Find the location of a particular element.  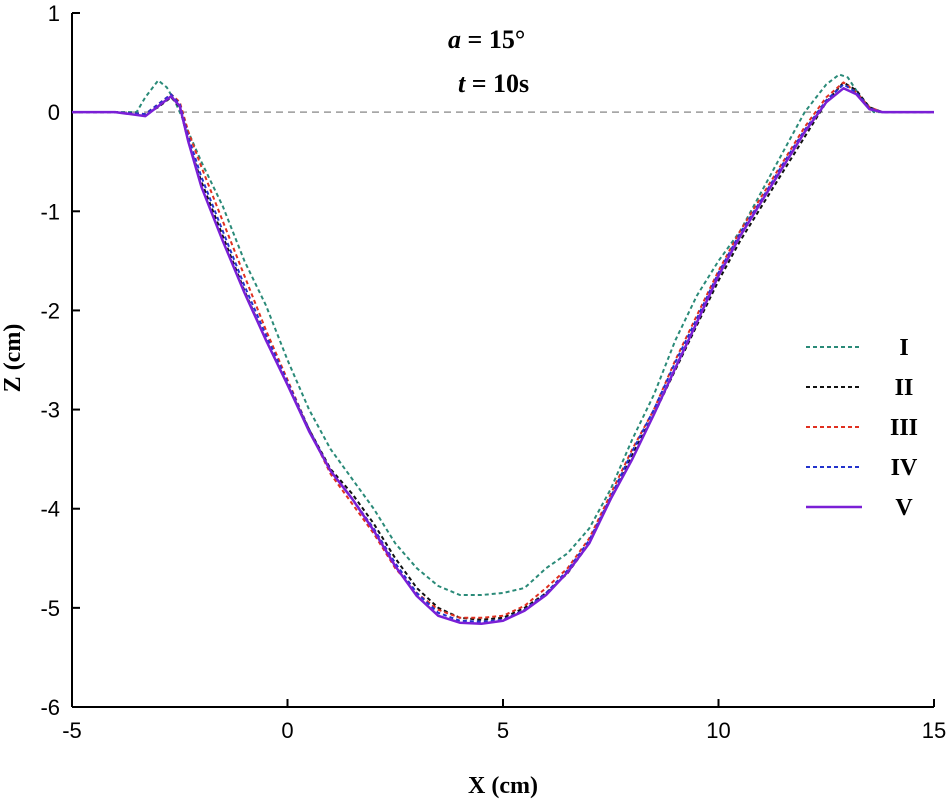

y-tick-label: -3 is located at coordinates (50, 410).